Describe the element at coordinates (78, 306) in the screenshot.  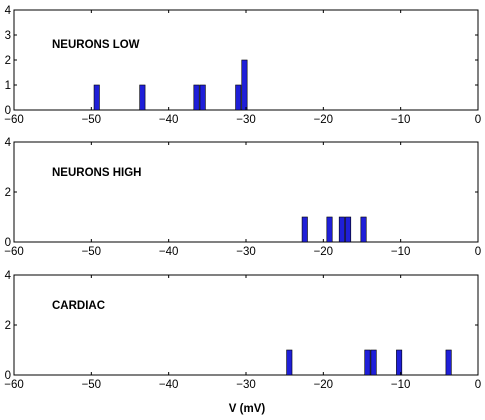
I see `cardiac-panel-label: CARDIAC` at that location.